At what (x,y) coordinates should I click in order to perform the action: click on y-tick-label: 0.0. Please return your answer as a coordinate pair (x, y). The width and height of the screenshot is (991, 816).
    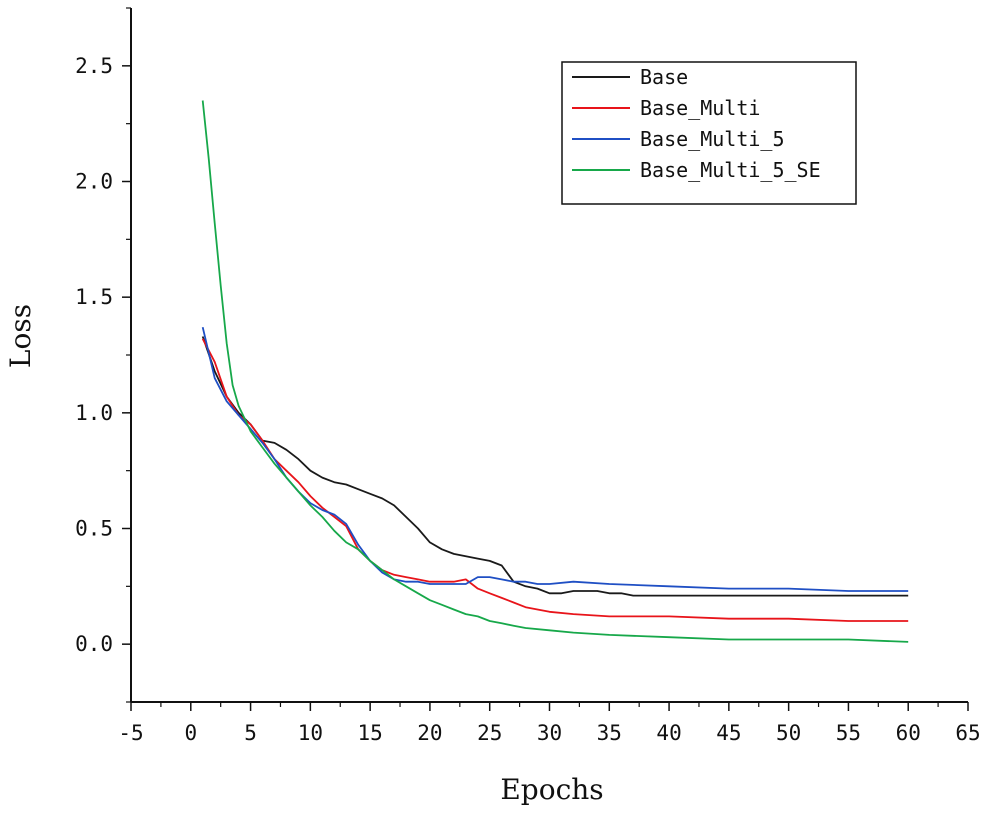
    Looking at the image, I should click on (94, 644).